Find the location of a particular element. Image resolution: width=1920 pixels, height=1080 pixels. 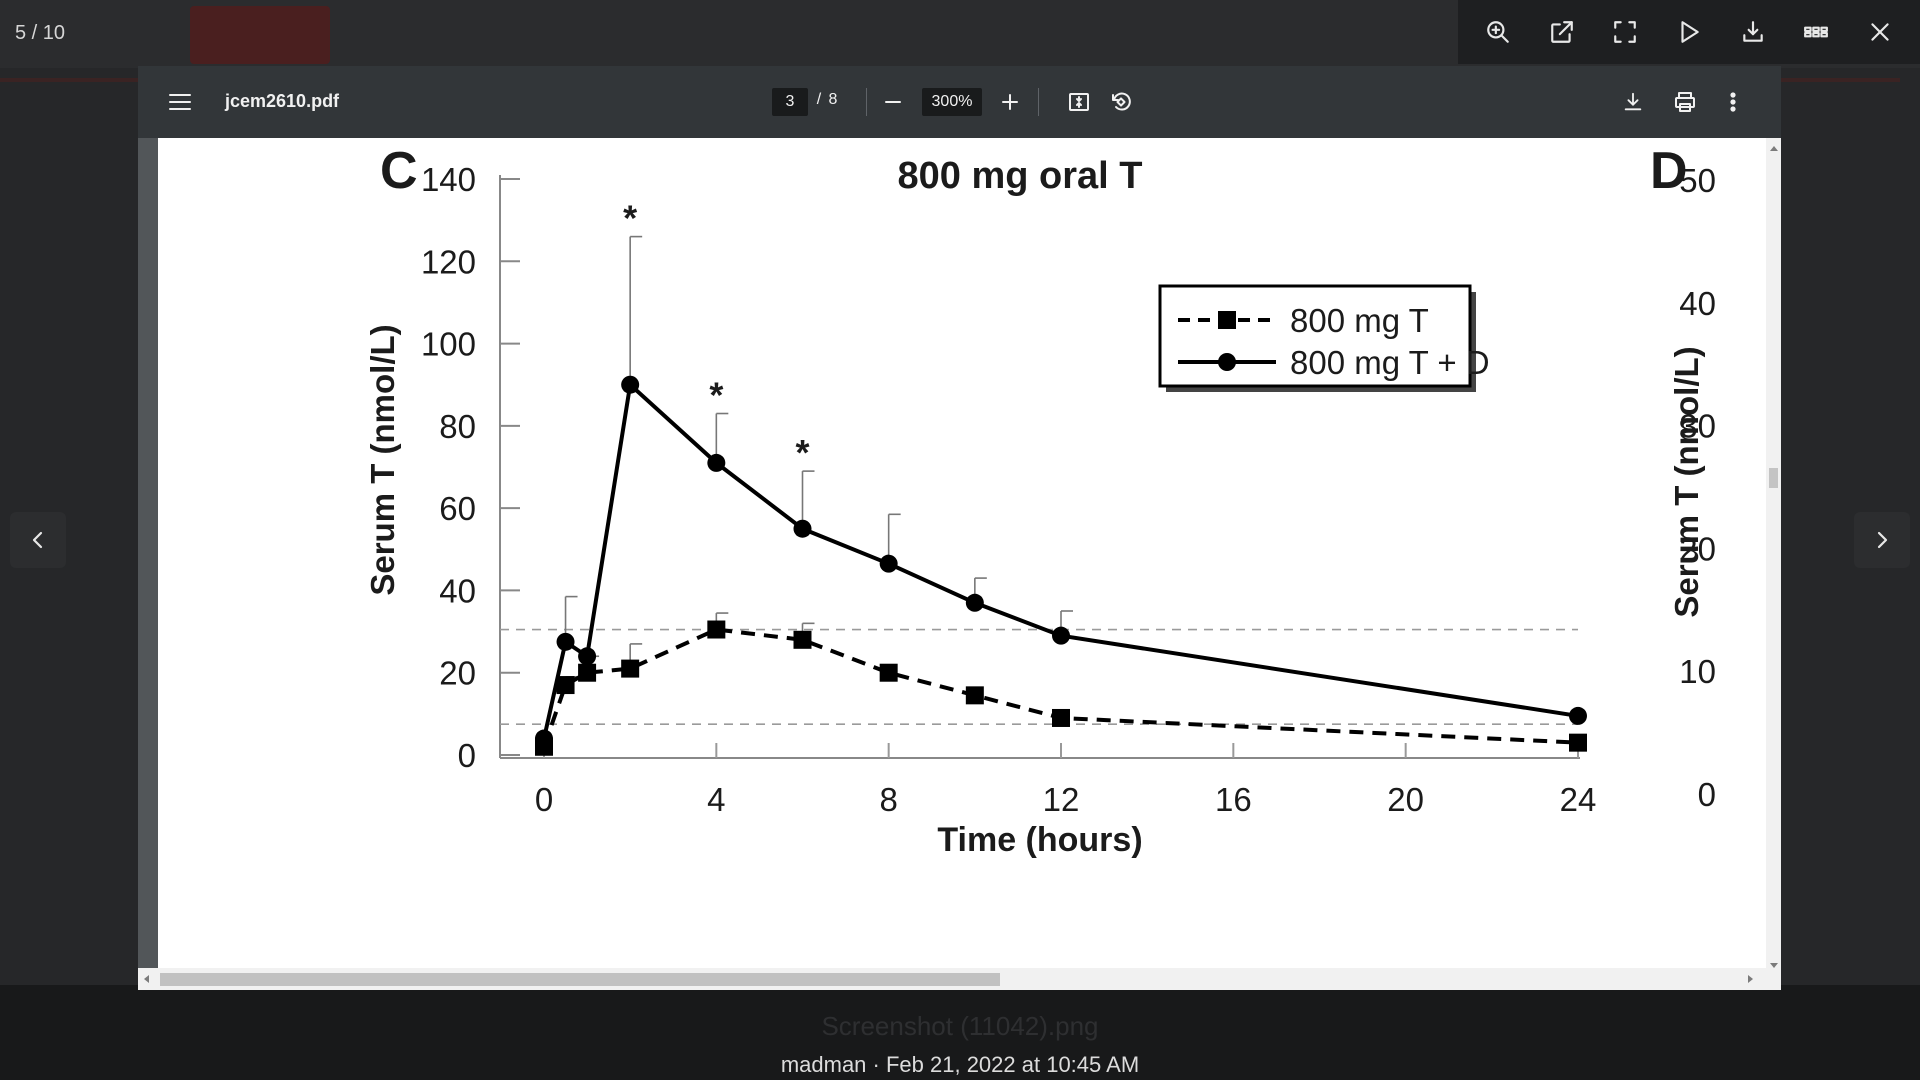

close-icon is located at coordinates (1880, 32).